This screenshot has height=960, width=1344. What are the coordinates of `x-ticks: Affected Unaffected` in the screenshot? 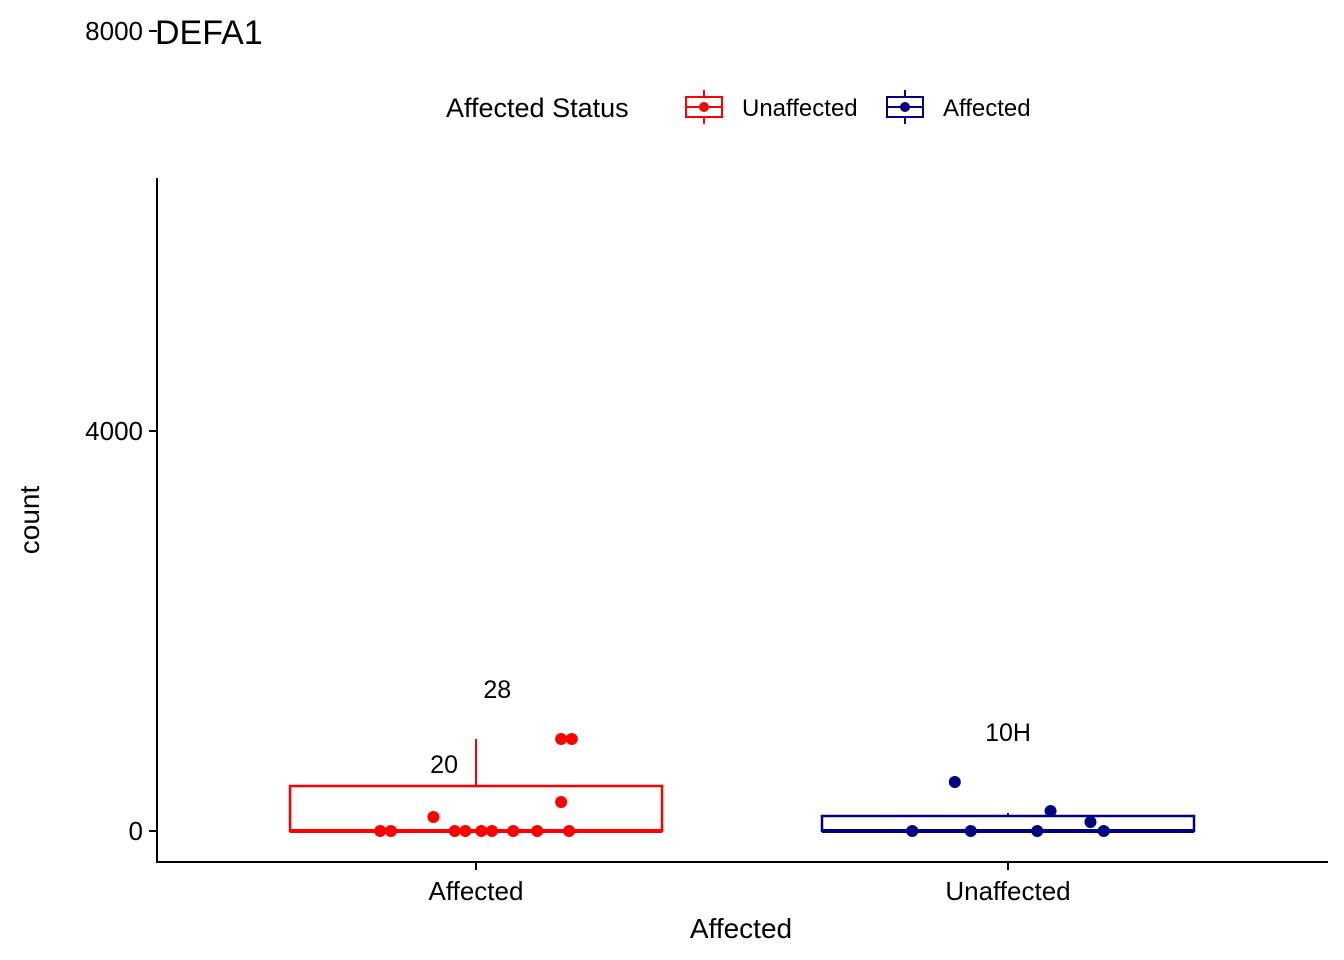 It's located at (750, 884).